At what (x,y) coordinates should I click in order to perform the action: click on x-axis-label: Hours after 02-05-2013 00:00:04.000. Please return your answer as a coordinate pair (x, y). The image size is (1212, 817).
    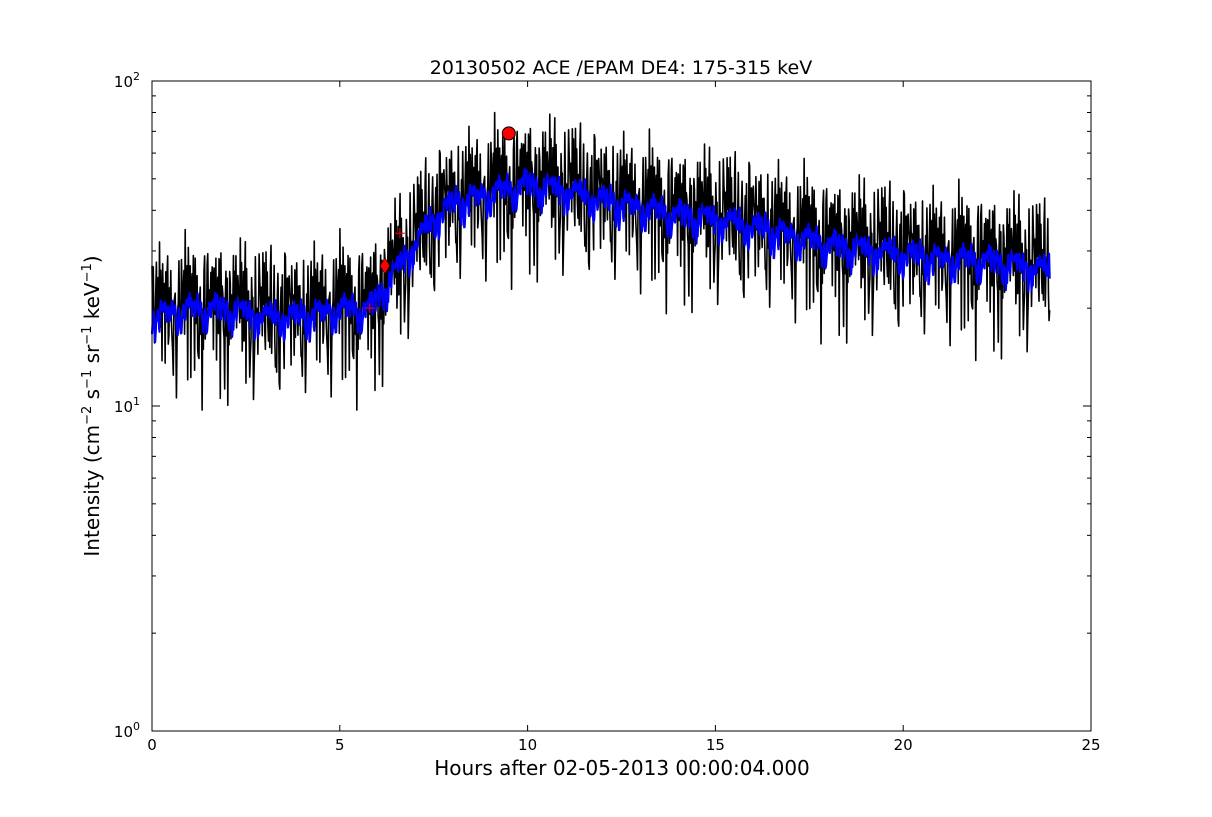
    Looking at the image, I should click on (622, 768).